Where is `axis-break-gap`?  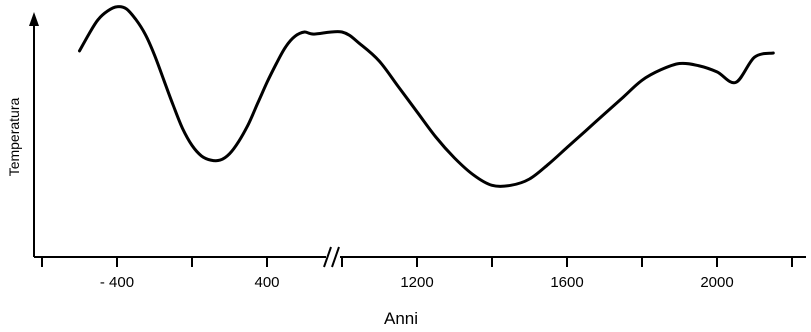
axis-break-gap is located at coordinates (333, 257).